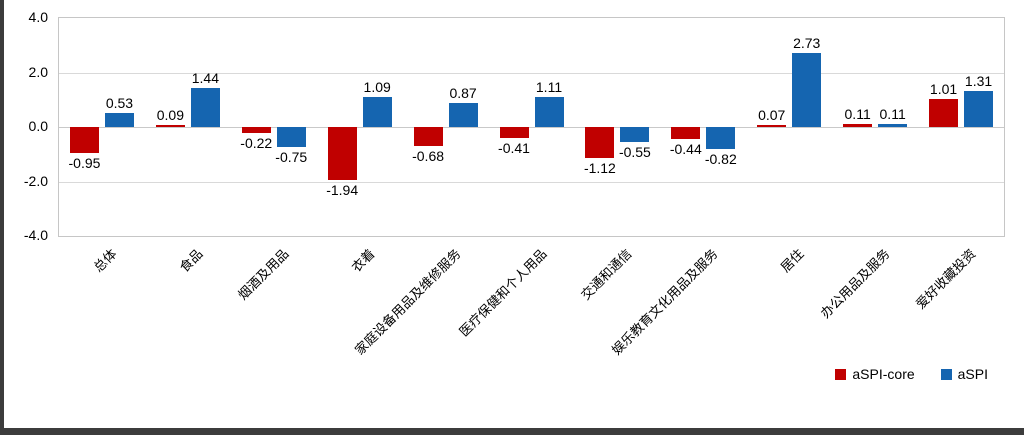 This screenshot has width=1024, height=435. Describe the element at coordinates (105, 261) in the screenshot. I see `category-label: 总体` at that location.